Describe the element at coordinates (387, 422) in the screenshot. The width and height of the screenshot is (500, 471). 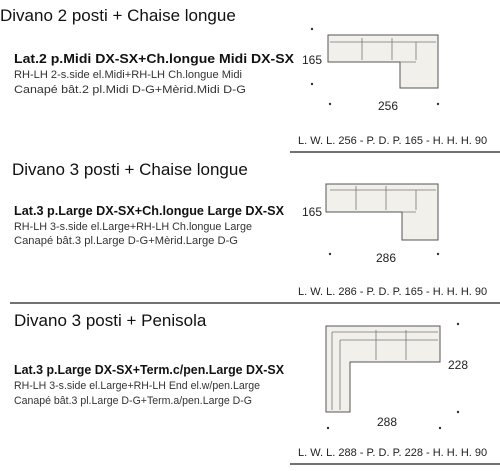
I see `width-label: 288` at that location.